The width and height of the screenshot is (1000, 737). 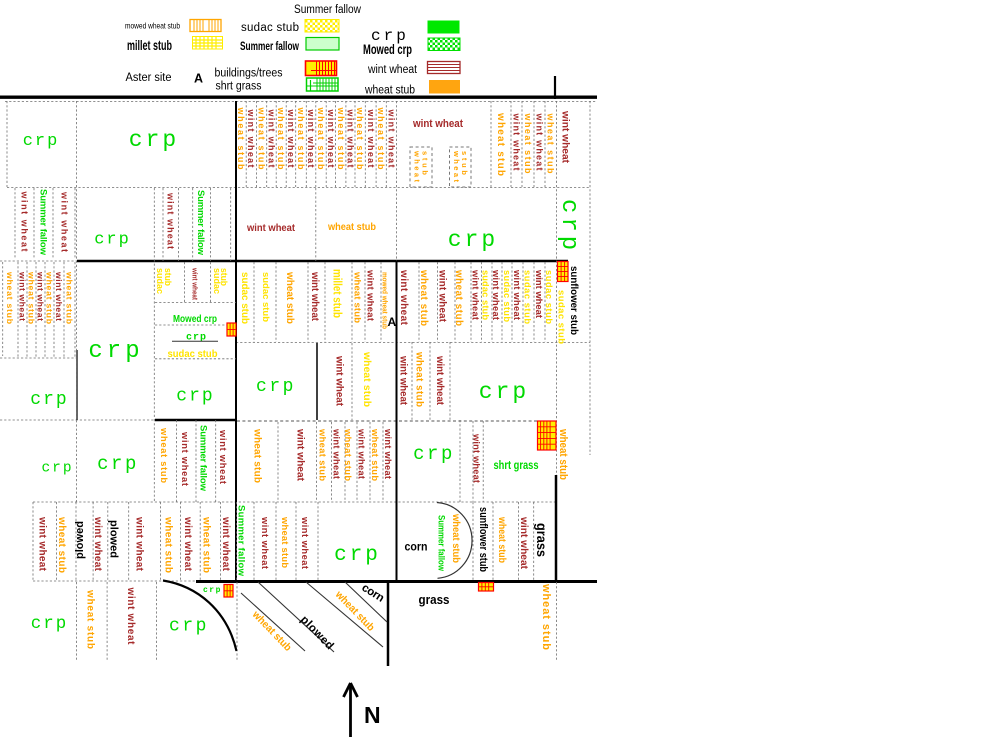 I want to click on svg-text: shrt grass, so click(x=516, y=466).